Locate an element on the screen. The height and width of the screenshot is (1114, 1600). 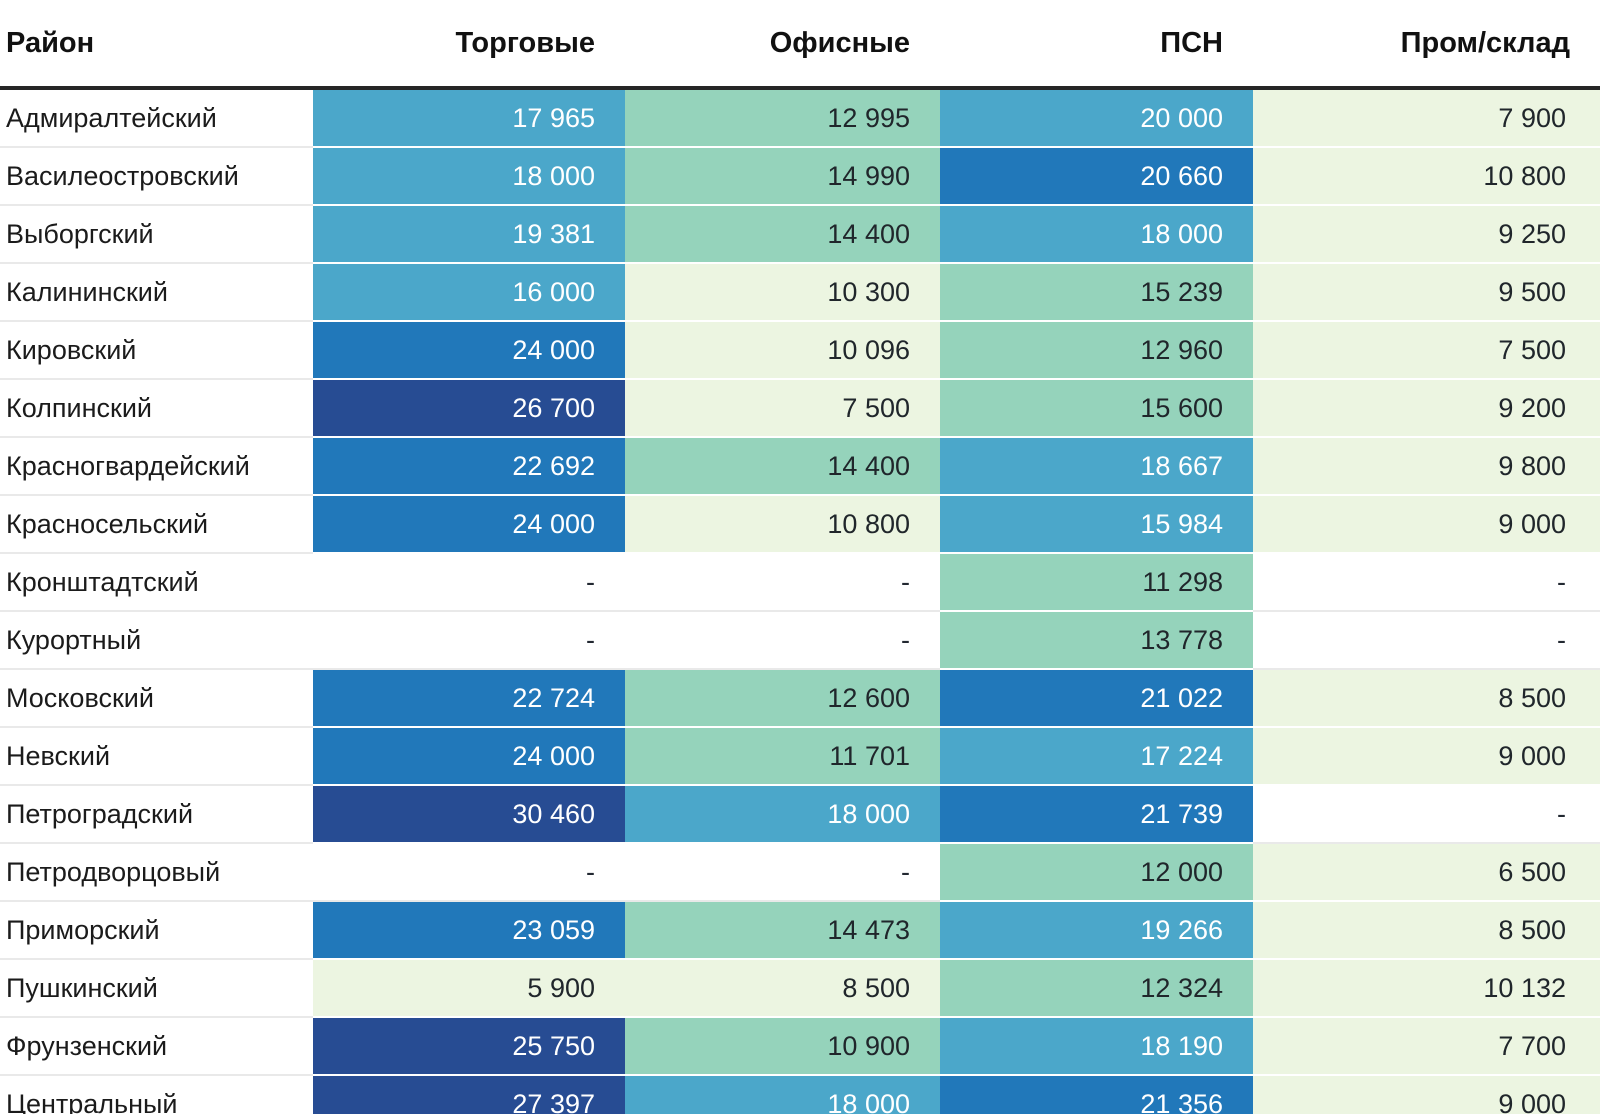
table-row: Колпинский 26 700 7 500 15 600 9 200 is located at coordinates (800, 408).